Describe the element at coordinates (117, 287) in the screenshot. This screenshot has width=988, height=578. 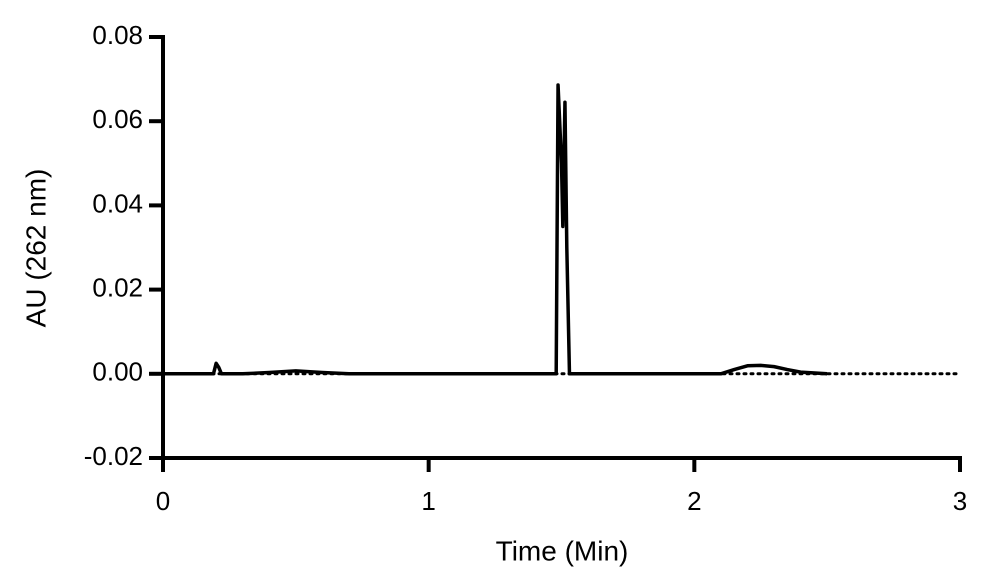
I see `y-tick-label: 0.02` at that location.